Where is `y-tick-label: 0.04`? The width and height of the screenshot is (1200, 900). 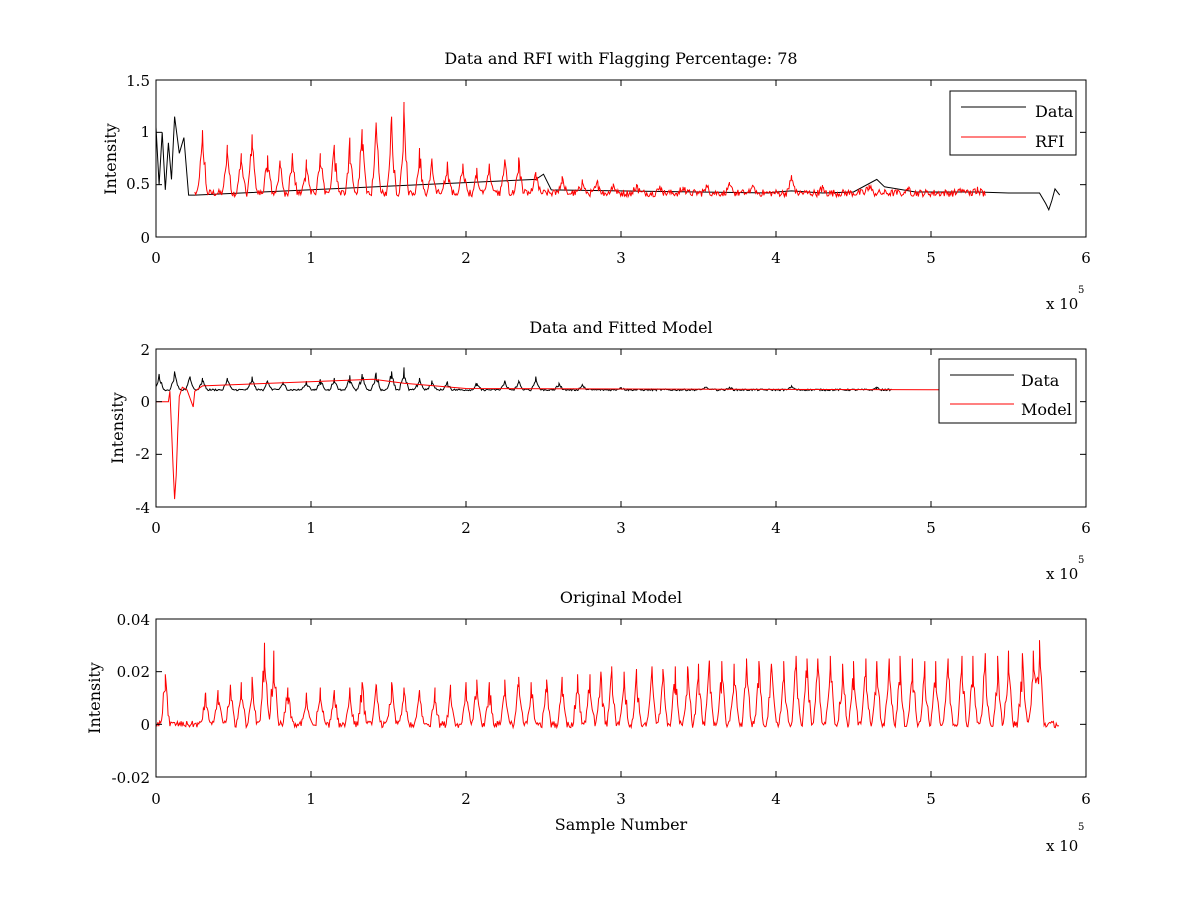
y-tick-label: 0.04 is located at coordinates (133, 620).